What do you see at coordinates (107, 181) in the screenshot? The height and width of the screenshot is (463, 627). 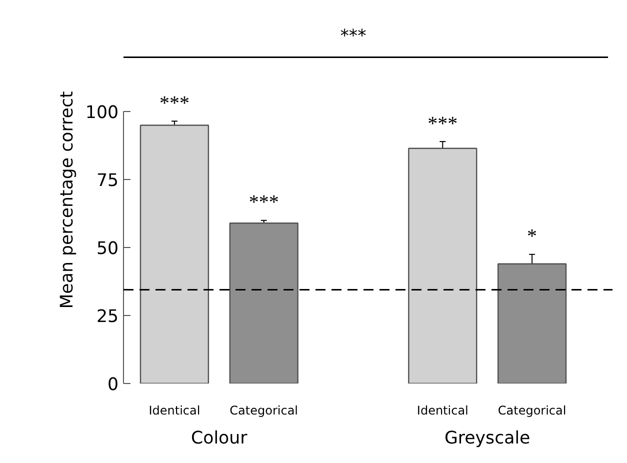 I see `y-tick-label: 75` at bounding box center [107, 181].